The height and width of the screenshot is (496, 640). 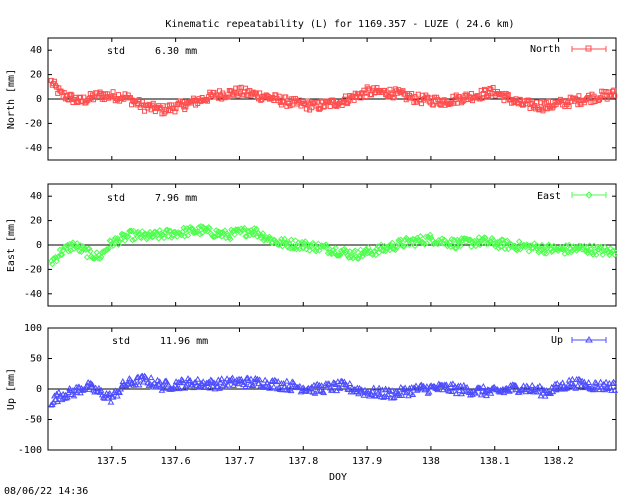 What do you see at coordinates (184, 341) in the screenshot?
I see `up-std-value: 11.96 mm` at bounding box center [184, 341].